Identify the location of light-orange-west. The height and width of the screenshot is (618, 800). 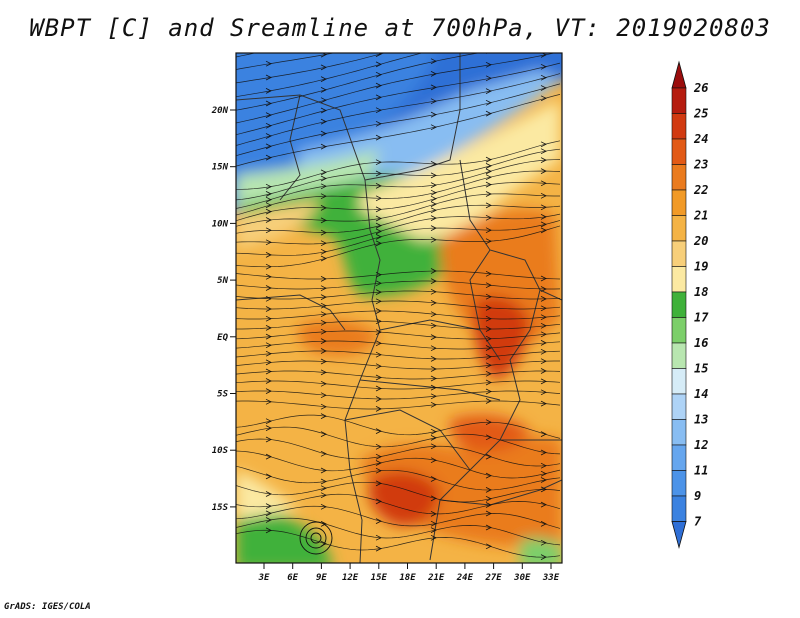
(278, 225).